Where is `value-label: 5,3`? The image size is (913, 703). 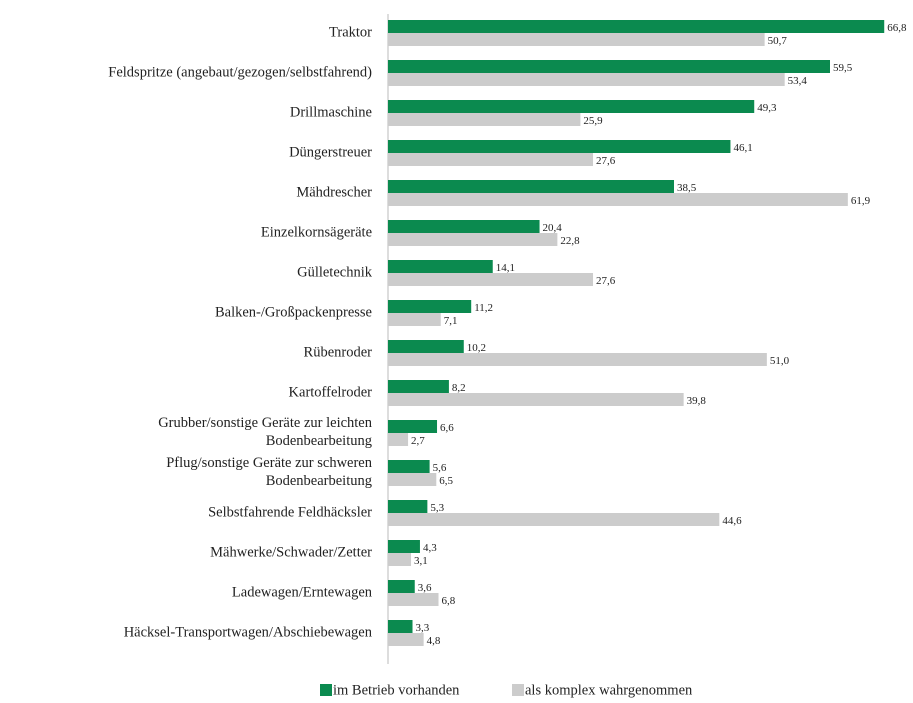
value-label: 5,3 is located at coordinates (437, 508).